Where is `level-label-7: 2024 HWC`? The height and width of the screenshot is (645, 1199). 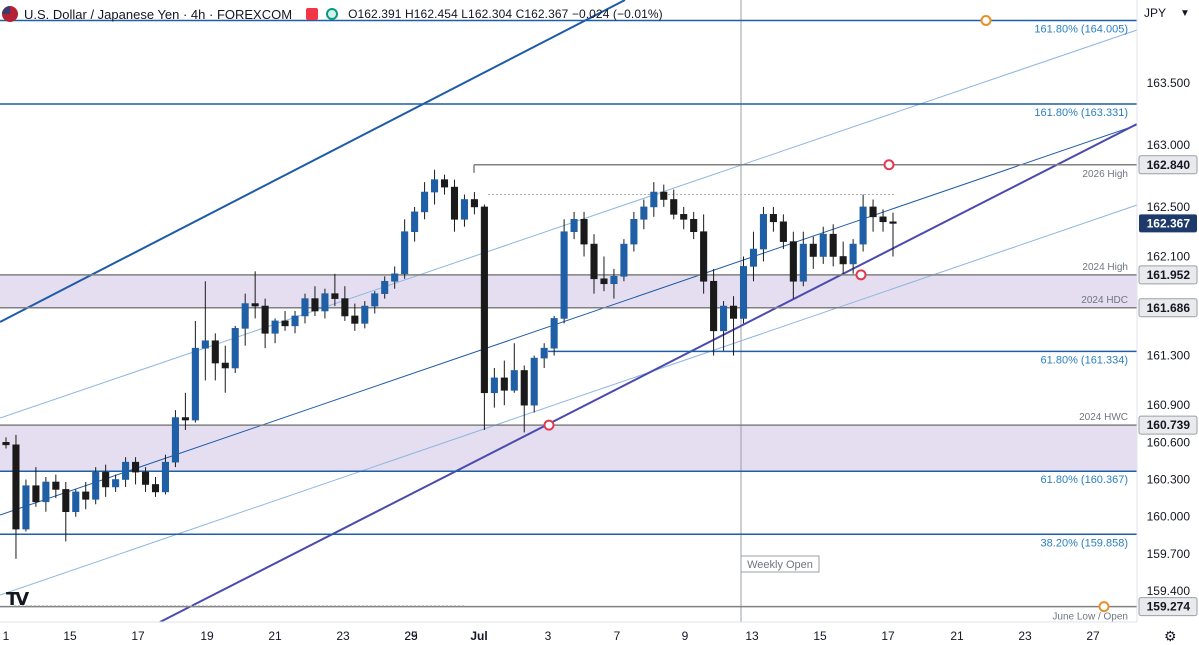 level-label-7: 2024 HWC is located at coordinates (1103, 417).